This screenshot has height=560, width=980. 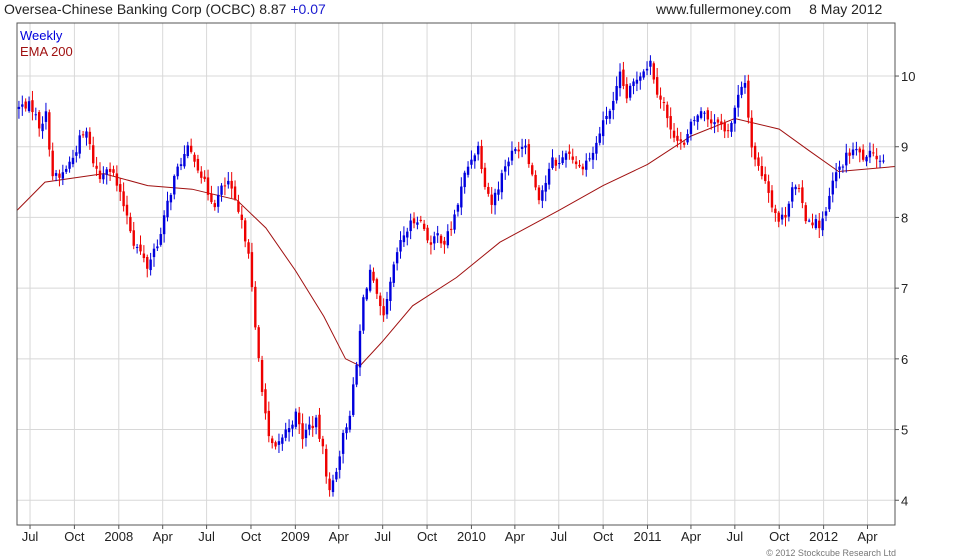 What do you see at coordinates (74, 536) in the screenshot?
I see `x-tick-label: Oct` at bounding box center [74, 536].